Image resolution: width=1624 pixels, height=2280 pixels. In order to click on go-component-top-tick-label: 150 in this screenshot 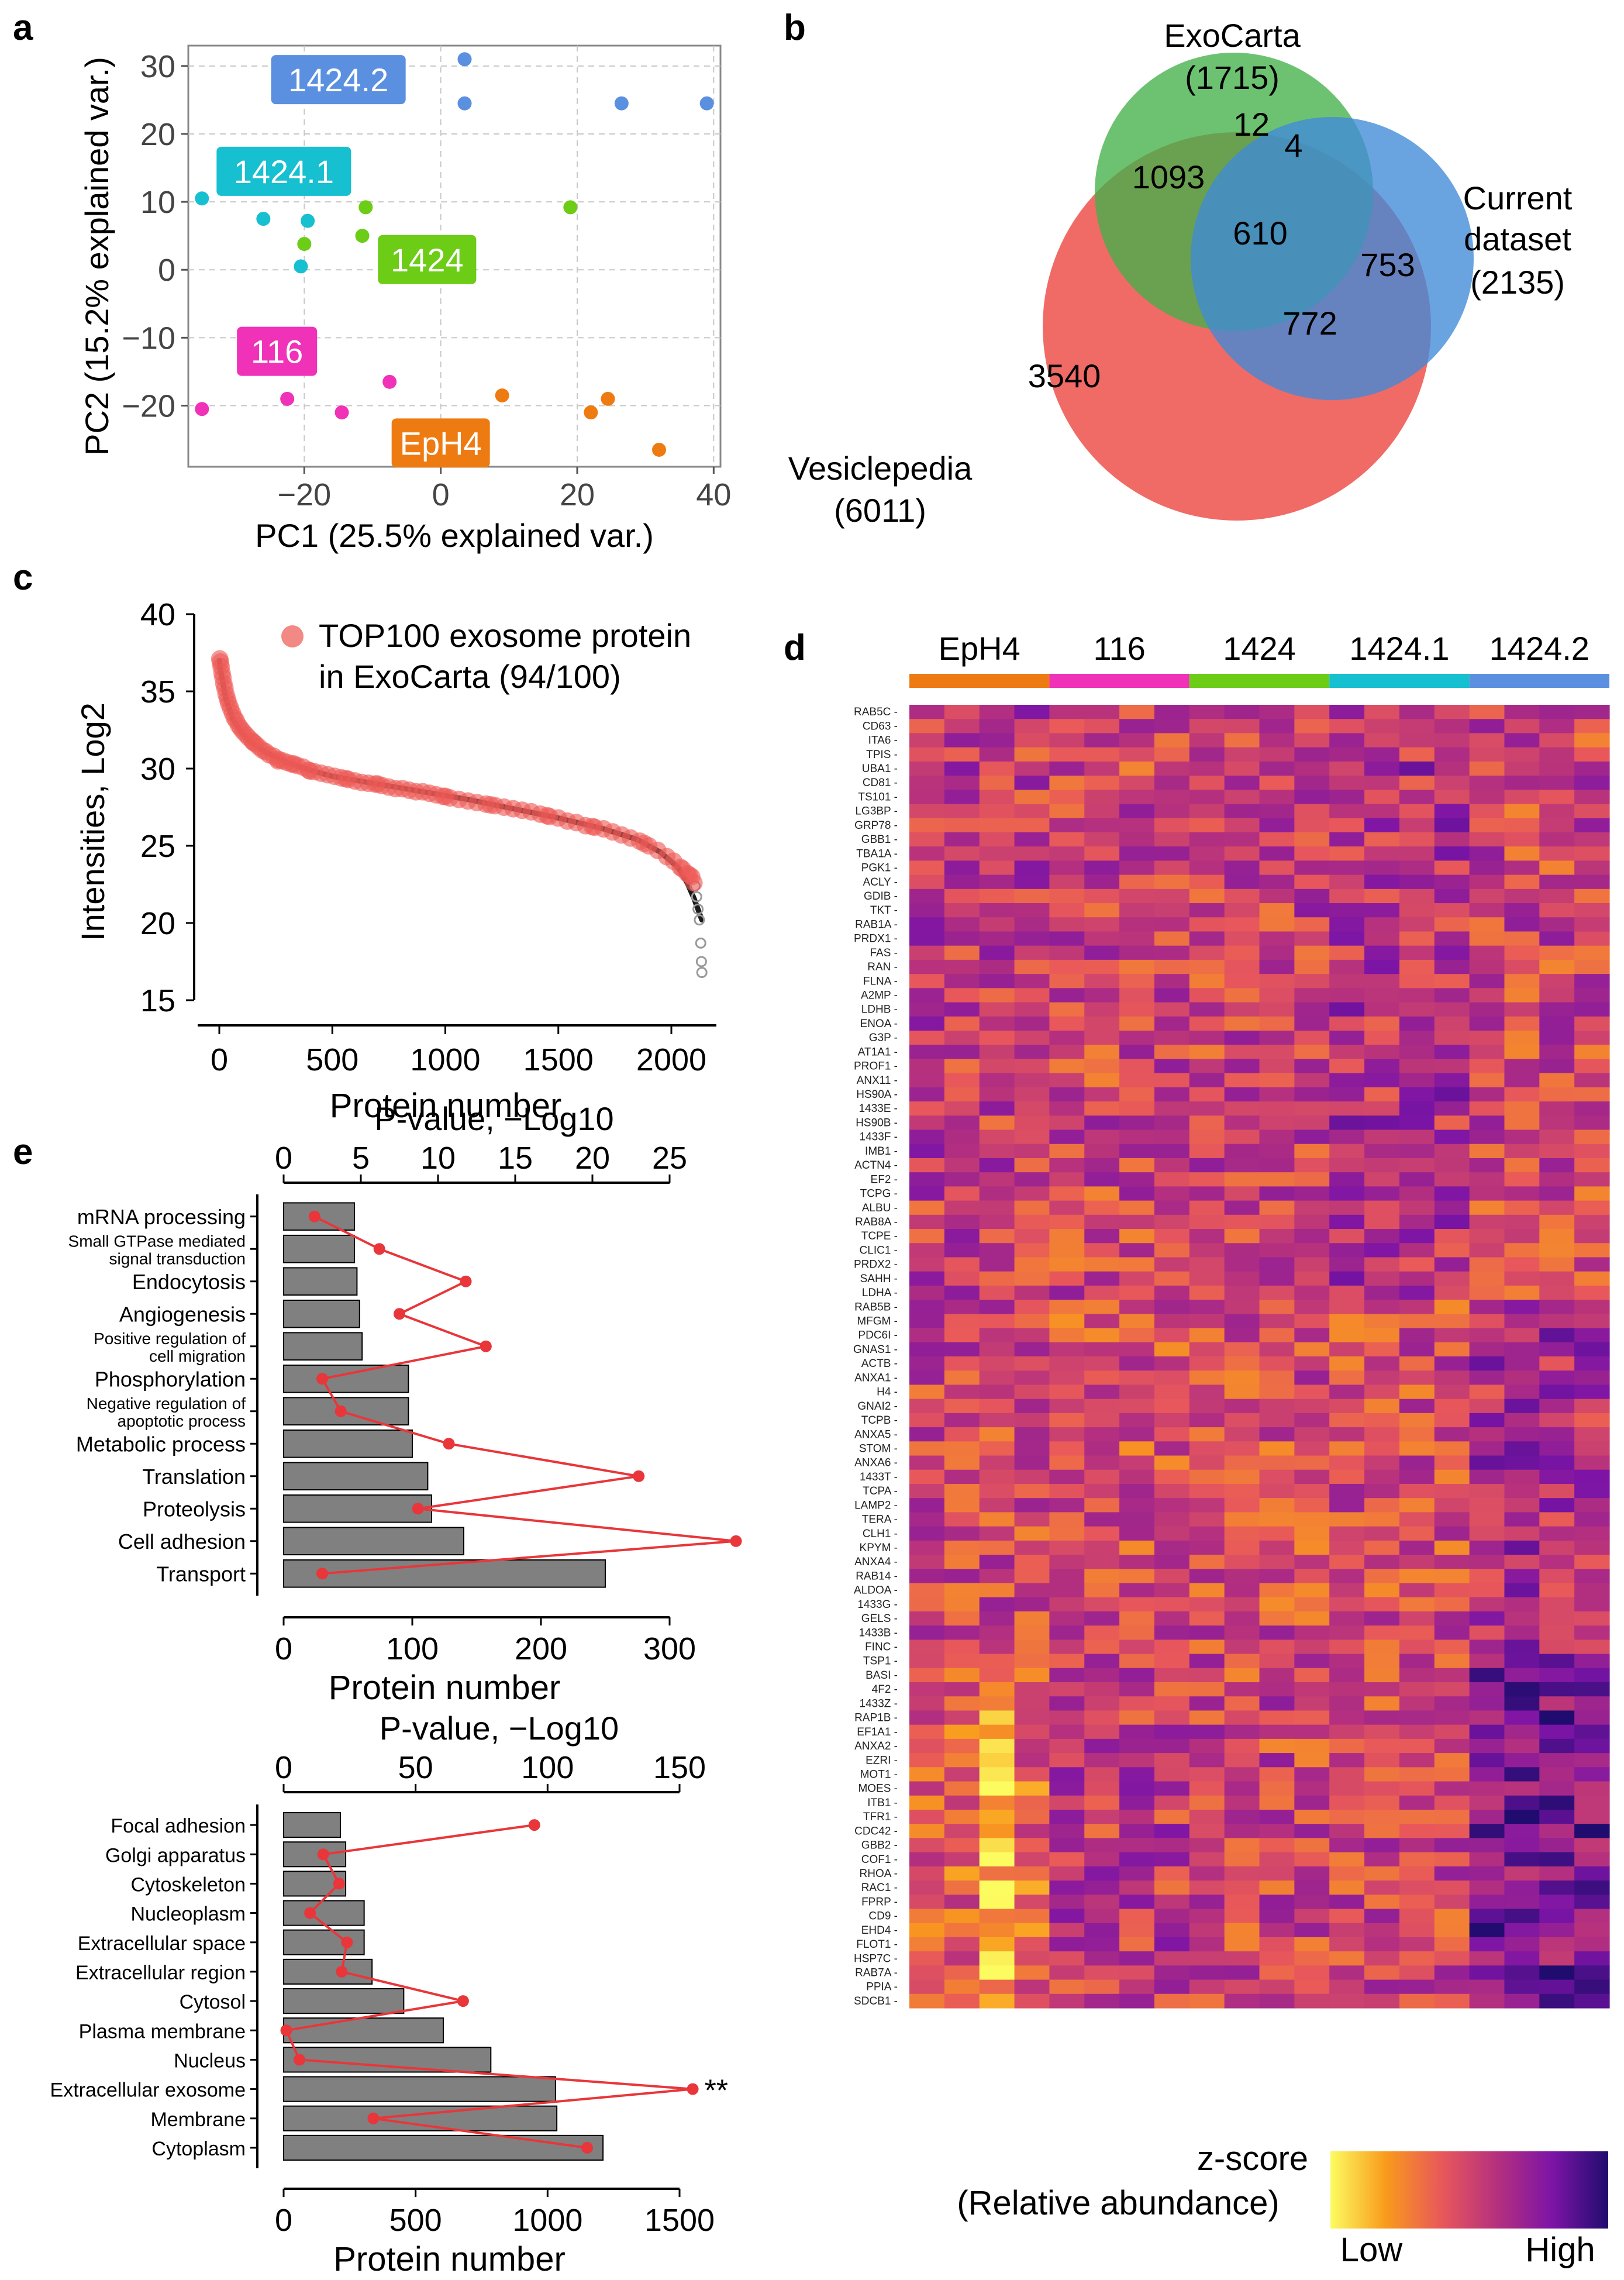, I will do `click(679, 1768)`.